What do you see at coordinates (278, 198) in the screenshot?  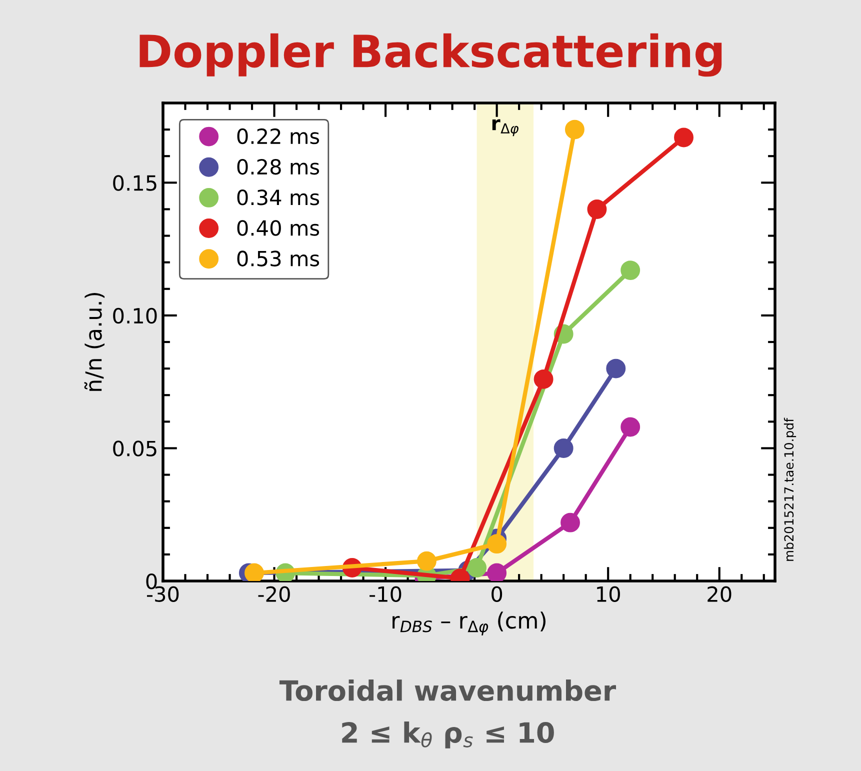 I see `legend-label: 0.34 ms` at bounding box center [278, 198].